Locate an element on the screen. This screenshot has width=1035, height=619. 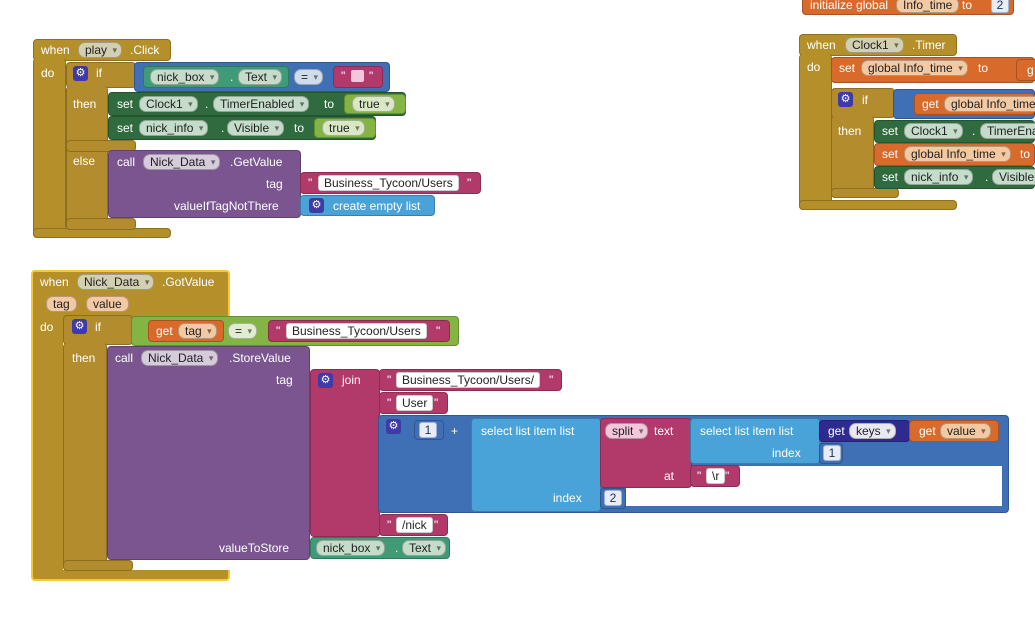
text-socket-label: text is located at coordinates (664, 431).